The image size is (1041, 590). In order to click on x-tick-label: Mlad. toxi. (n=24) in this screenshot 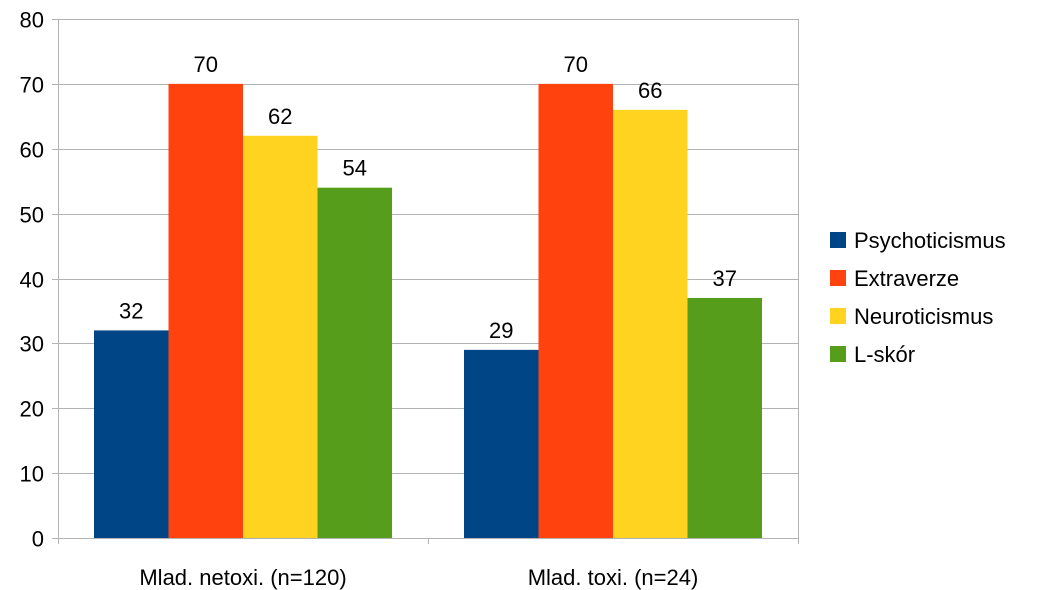, I will do `click(613, 577)`.